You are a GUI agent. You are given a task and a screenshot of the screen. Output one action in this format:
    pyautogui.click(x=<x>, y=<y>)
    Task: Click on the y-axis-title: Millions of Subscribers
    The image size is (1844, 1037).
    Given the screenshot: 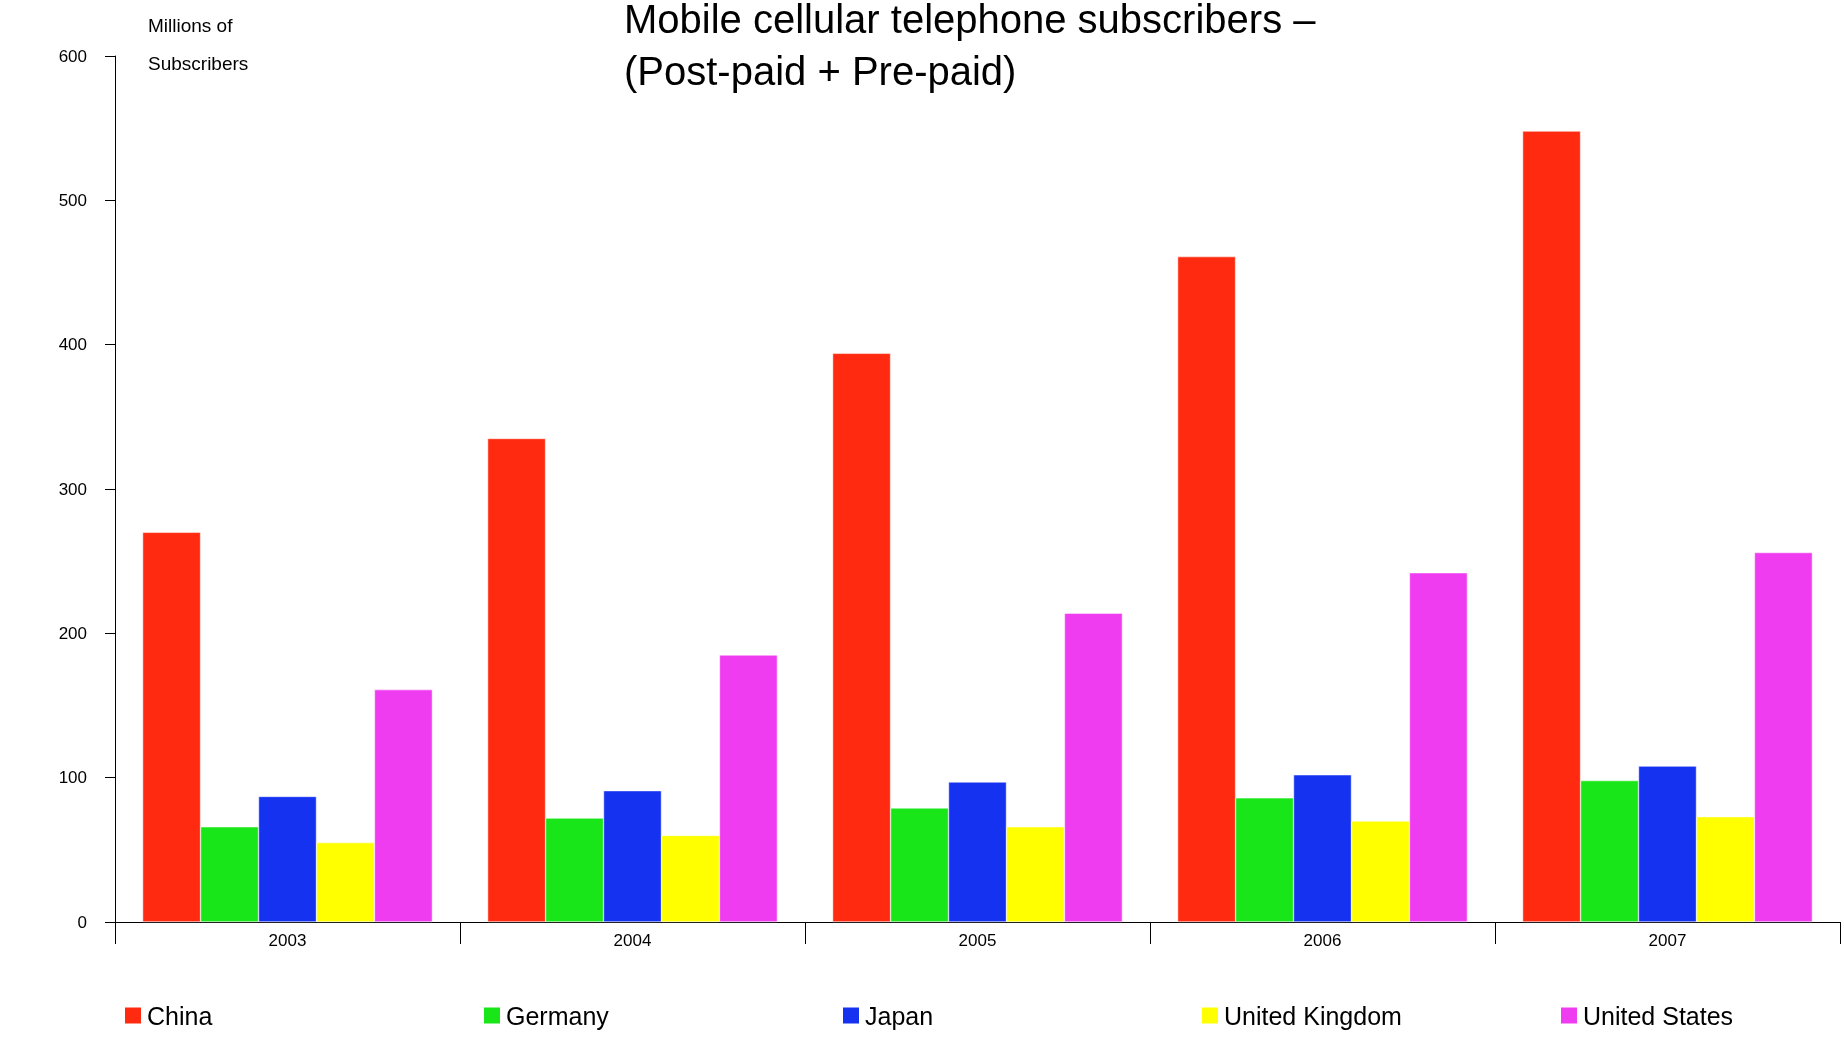 What is the action you would take?
    pyautogui.click(x=198, y=44)
    